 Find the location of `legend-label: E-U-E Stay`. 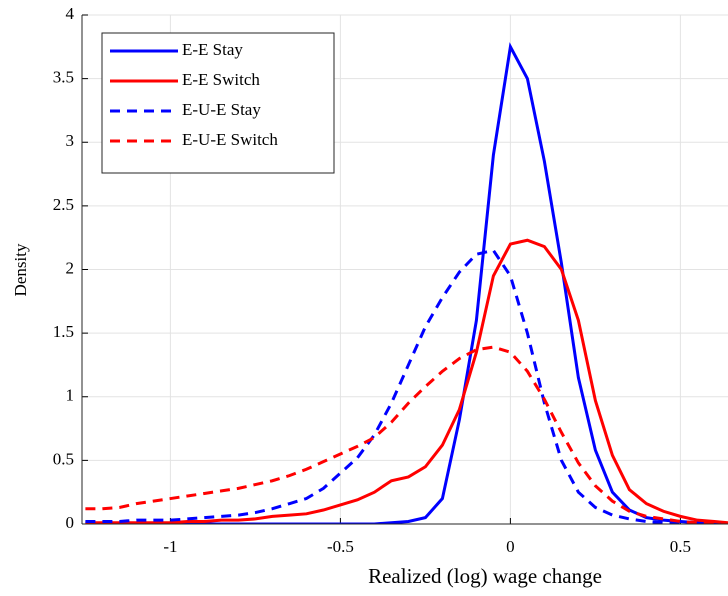

legend-label: E-U-E Stay is located at coordinates (221, 109).